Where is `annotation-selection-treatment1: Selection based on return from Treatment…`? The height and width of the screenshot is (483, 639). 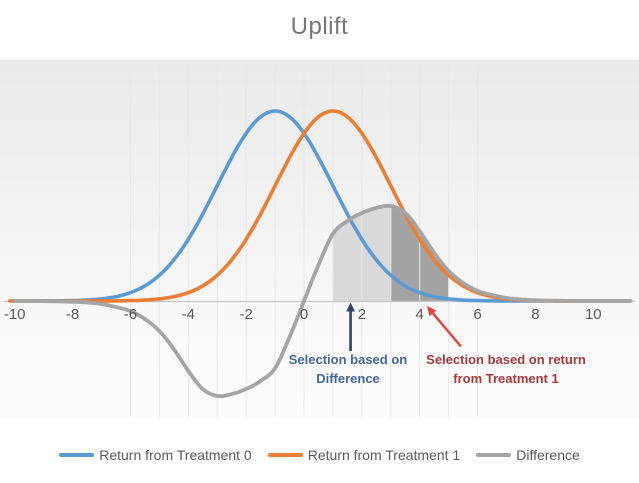
annotation-selection-treatment1: Selection based on return from Treatment… is located at coordinates (506, 369).